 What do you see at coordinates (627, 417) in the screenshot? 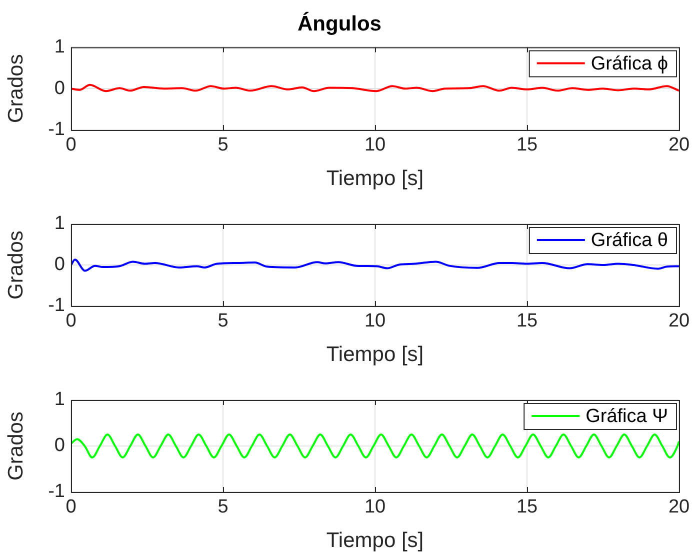
I see `legend-label: Gráfica Ψ` at bounding box center [627, 417].